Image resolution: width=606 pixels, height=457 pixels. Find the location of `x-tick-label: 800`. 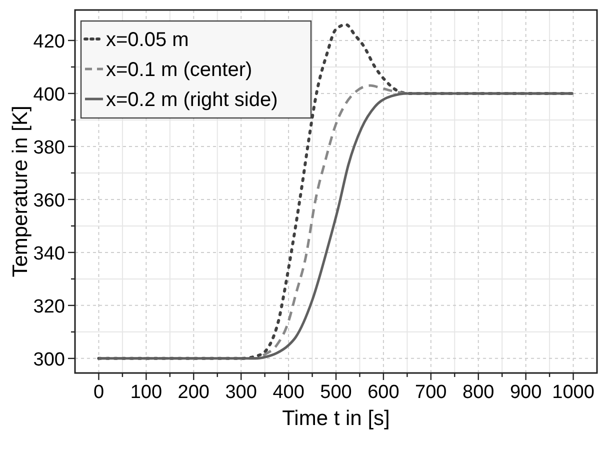

x-tick-label: 800 is located at coordinates (478, 392).